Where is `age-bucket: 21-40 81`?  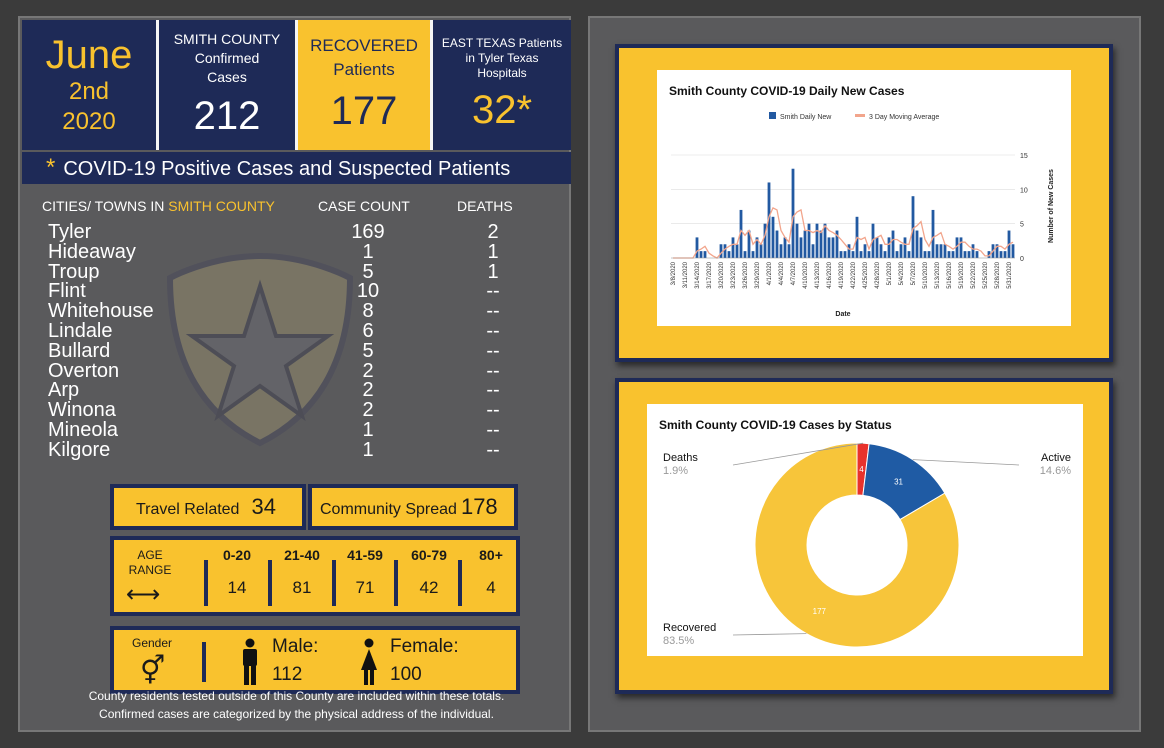
age-bucket: 21-40 81 is located at coordinates (302, 572).